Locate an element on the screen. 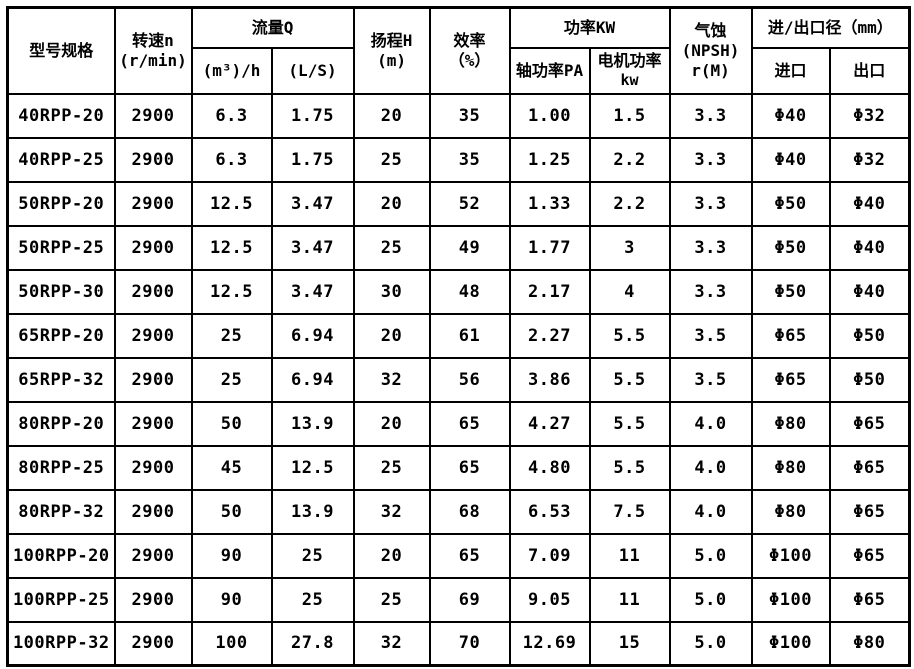 This screenshot has height=669, width=914. table-row: 40RPP-25 2900 6.3 1.75 25 35 1.25 2.2 3.3 Φ40 Φ32 is located at coordinates (458, 159).